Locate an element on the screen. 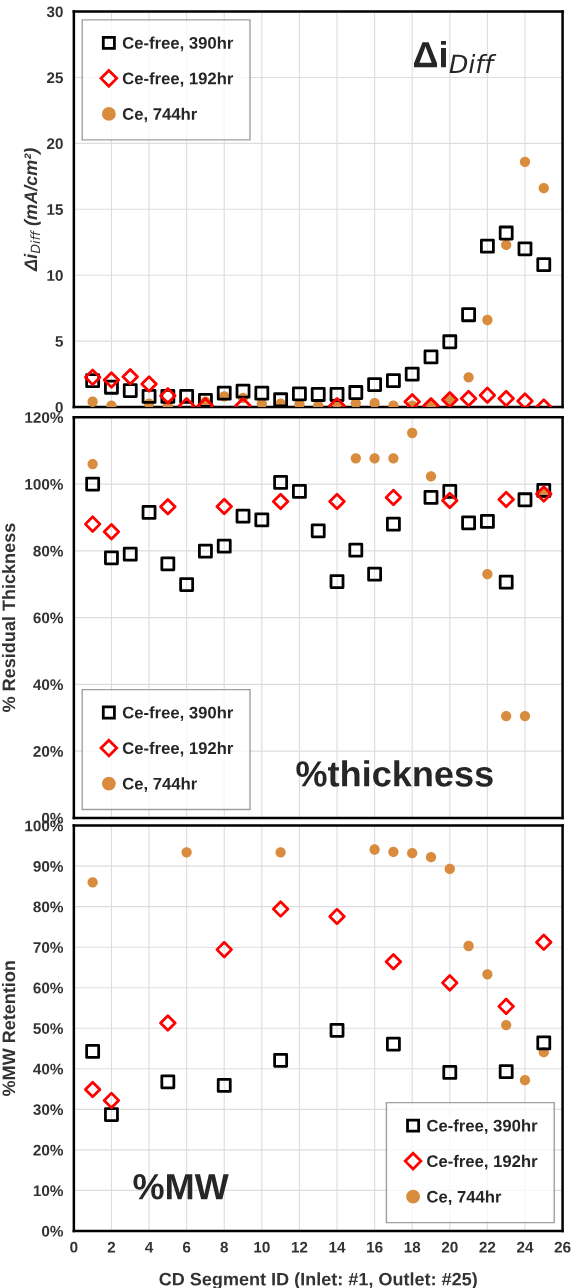 Image resolution: width=577 pixels, height=1288 pixels. y-tick-label: 10% is located at coordinates (48, 1191).